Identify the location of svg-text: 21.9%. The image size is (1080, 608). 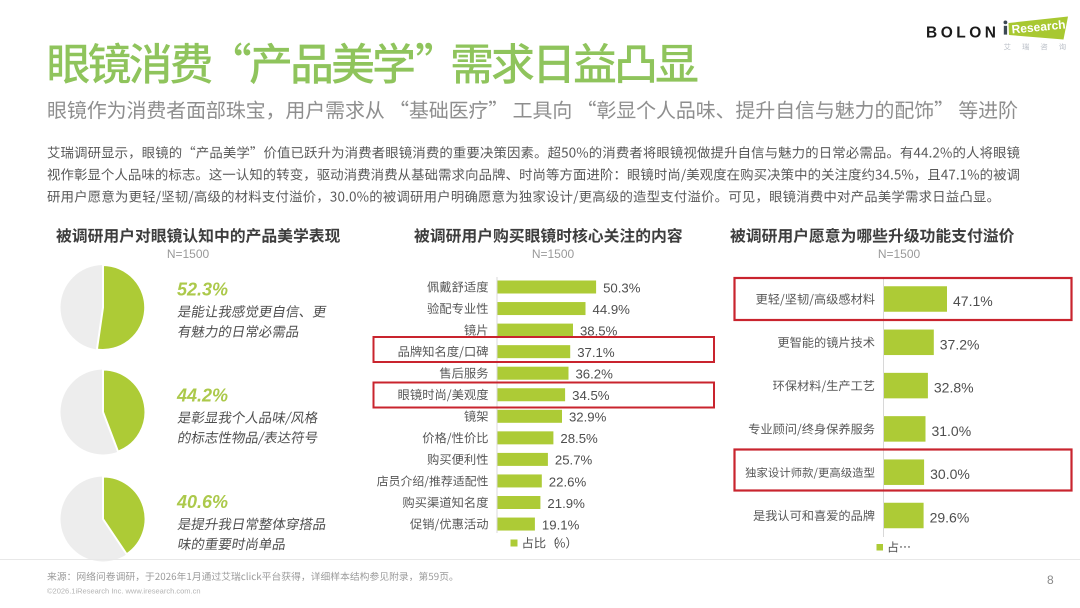
(566, 503).